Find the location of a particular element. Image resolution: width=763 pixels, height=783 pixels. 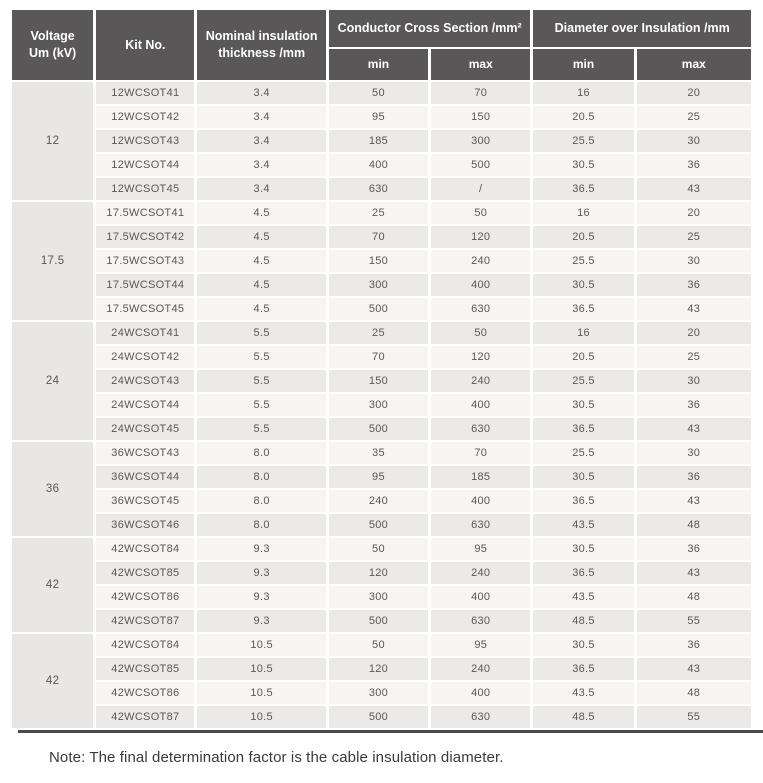

table-row: 24WCSOT43 5.5 150 240 25.5 30 is located at coordinates (381, 381).